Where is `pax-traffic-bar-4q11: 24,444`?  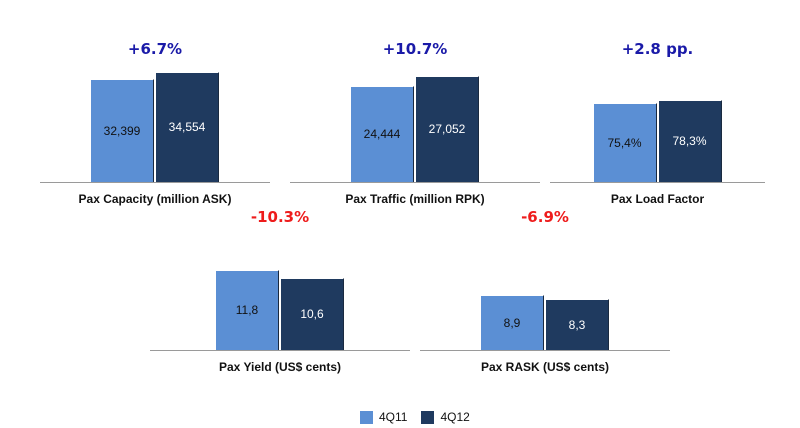
pax-traffic-bar-4q11: 24,444 is located at coordinates (382, 134).